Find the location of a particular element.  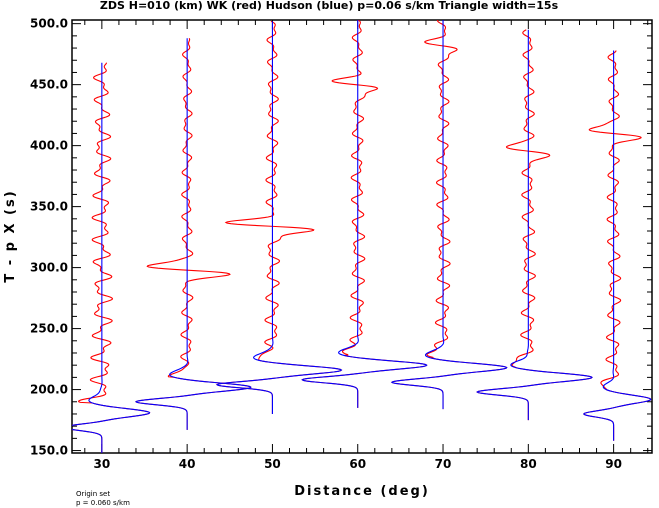

x-tick-label: 90 is located at coordinates (613, 464).